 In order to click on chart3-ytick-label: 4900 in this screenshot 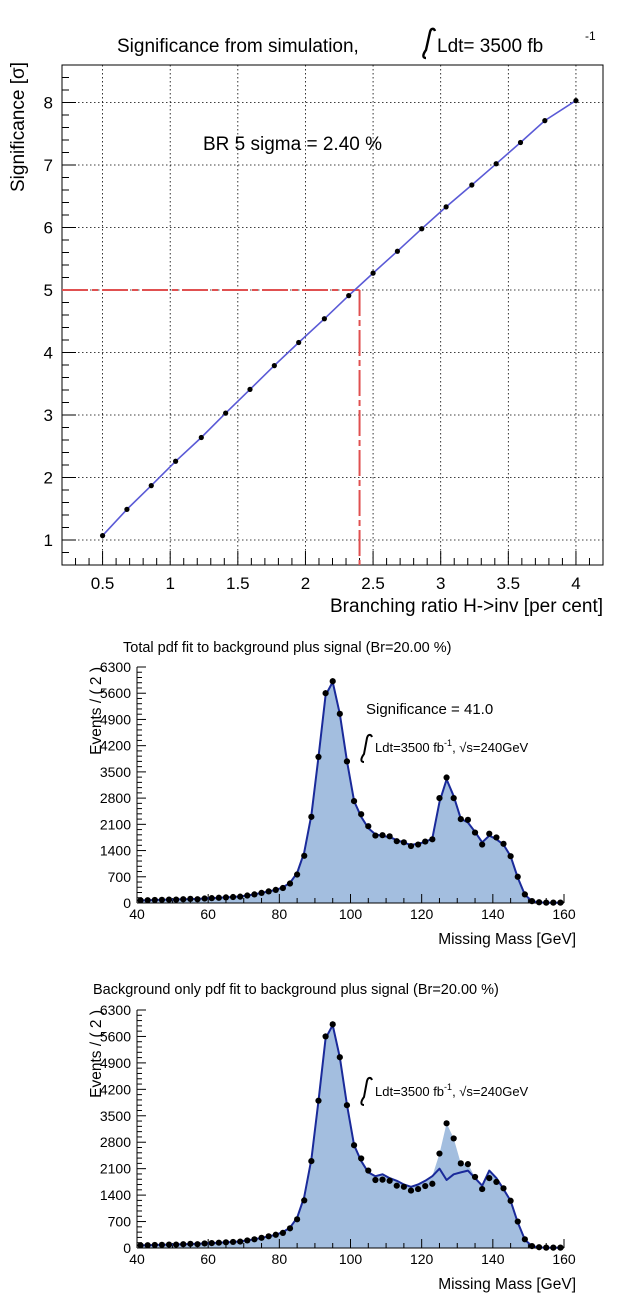, I will do `click(115, 1063)`.